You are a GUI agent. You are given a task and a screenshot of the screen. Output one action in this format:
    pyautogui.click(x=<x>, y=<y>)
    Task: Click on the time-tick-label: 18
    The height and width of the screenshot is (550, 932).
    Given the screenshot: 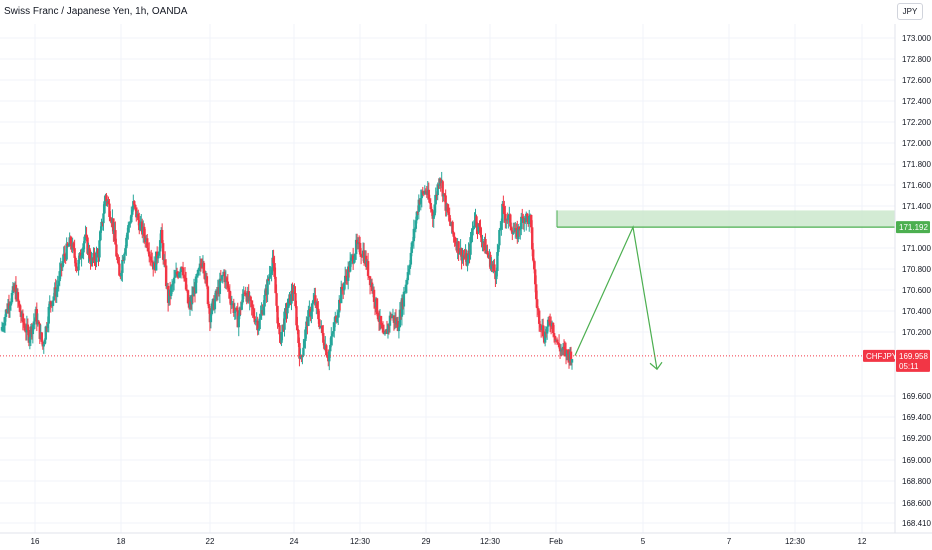 What is the action you would take?
    pyautogui.click(x=121, y=541)
    